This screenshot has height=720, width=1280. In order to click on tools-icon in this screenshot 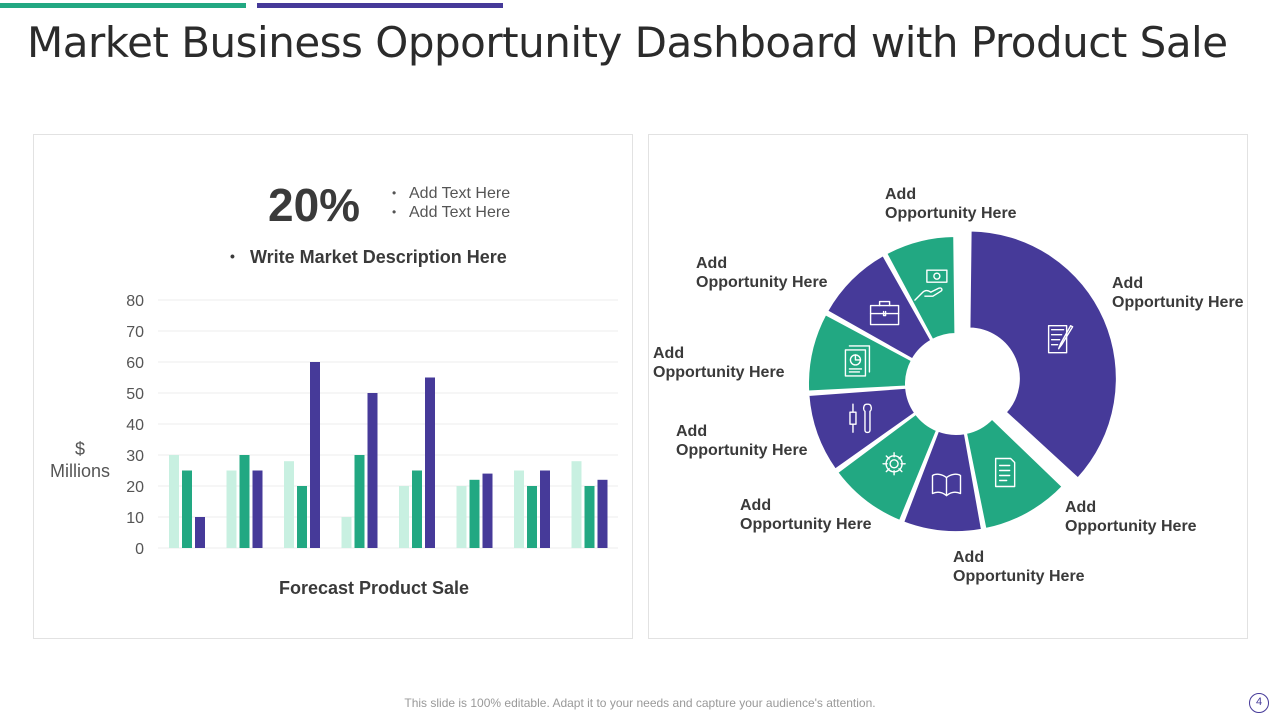, I will do `click(860, 418)`.